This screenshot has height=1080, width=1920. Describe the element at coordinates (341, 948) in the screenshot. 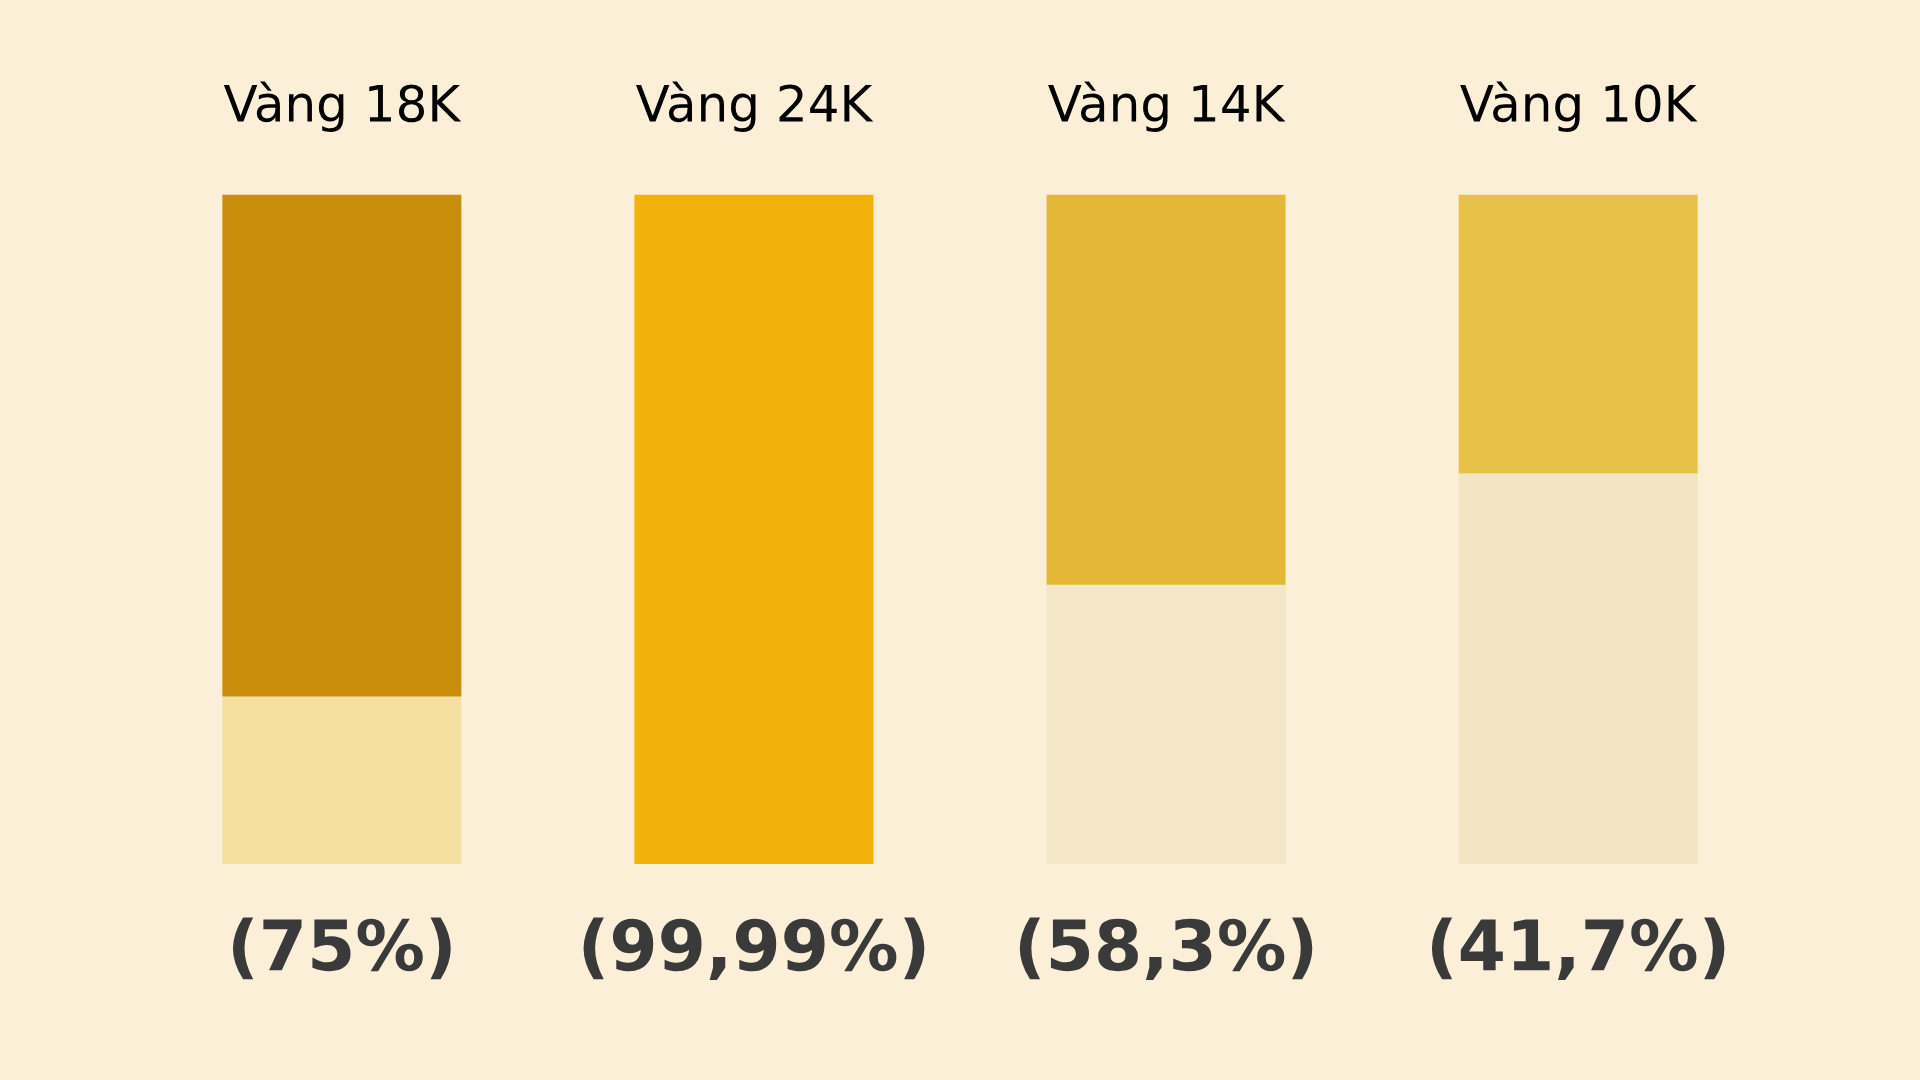

I see `data-label: (75%)` at that location.